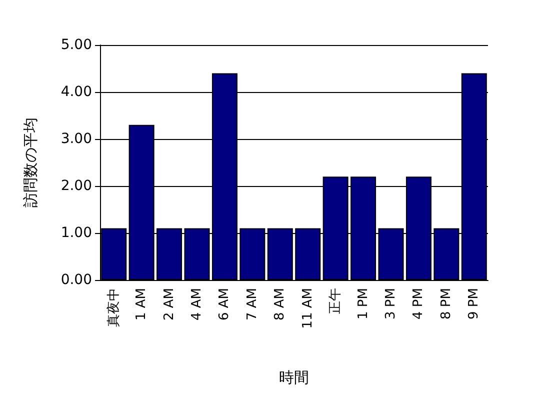  Describe the element at coordinates (76, 92) in the screenshot. I see `y-tick-label: 4.00` at that location.